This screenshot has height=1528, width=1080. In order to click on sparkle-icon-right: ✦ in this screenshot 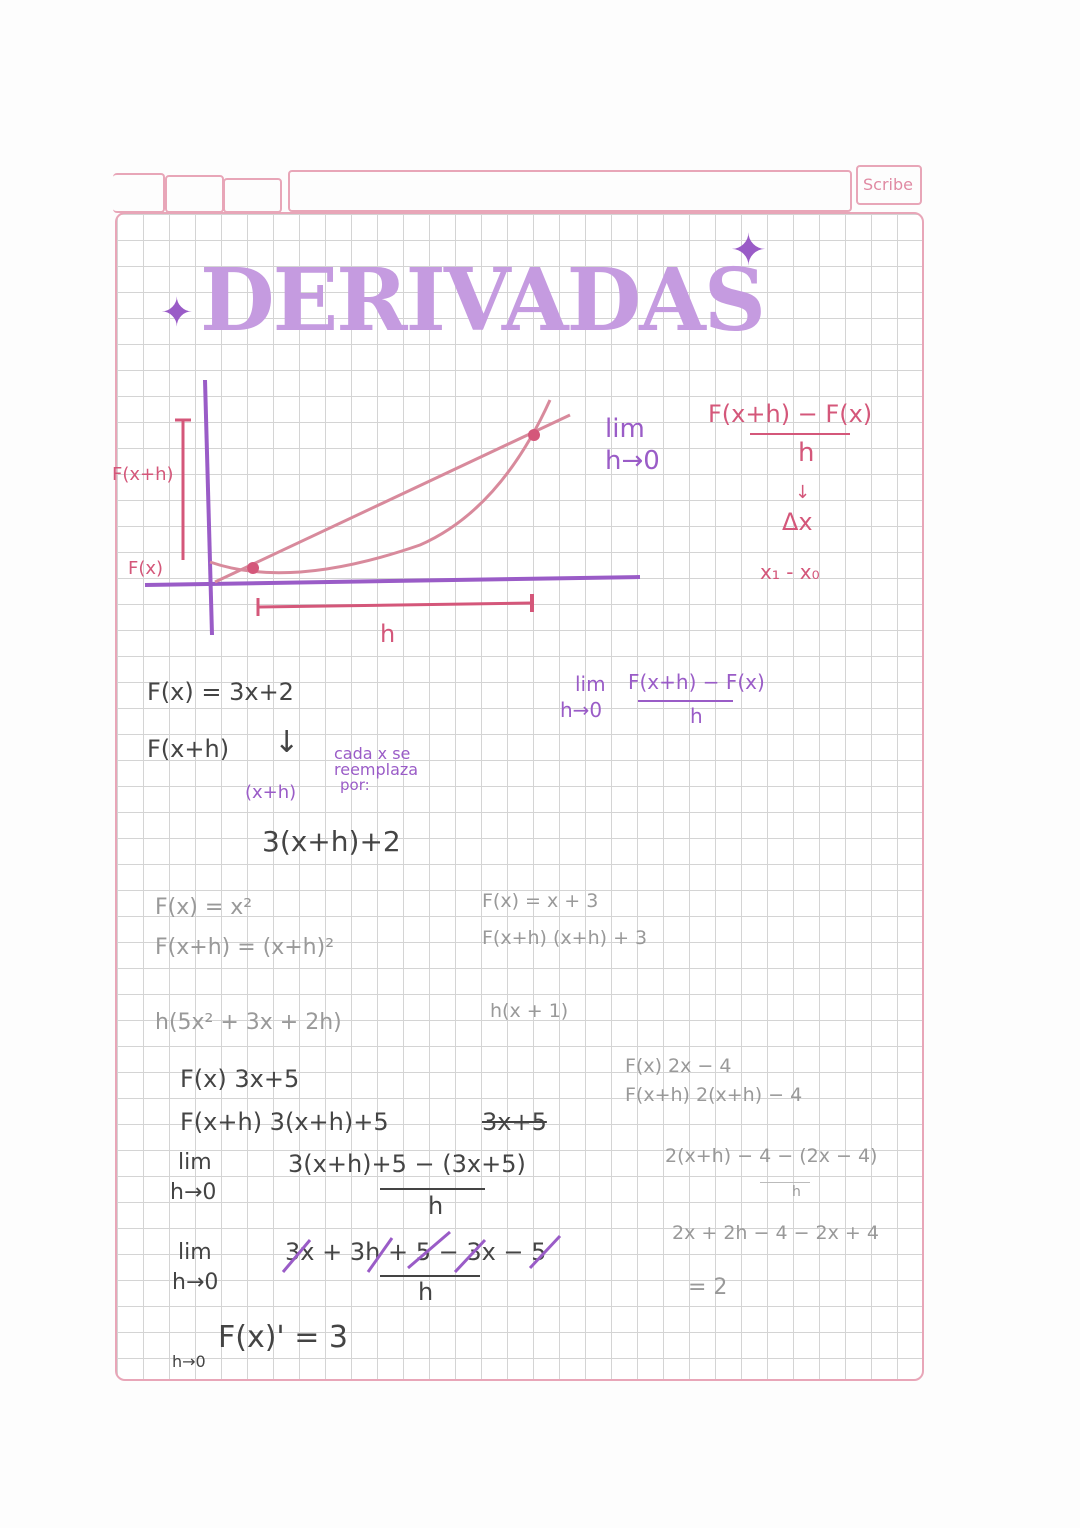, I will do `click(748, 250)`.